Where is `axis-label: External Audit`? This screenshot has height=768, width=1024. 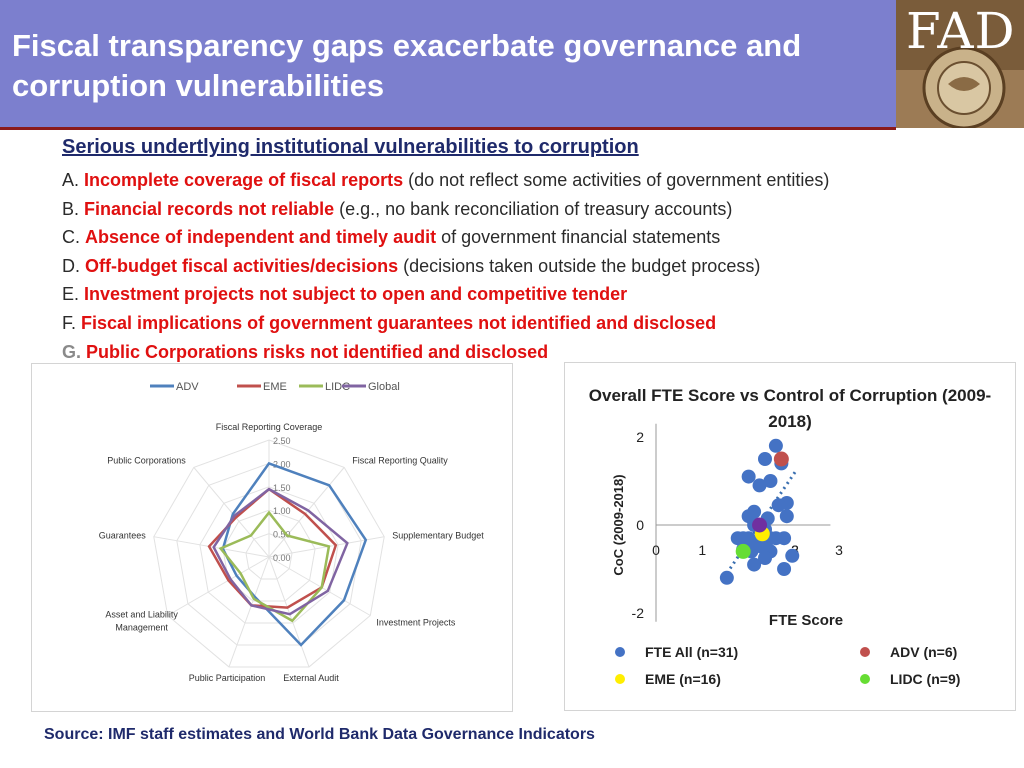
axis-label: External Audit is located at coordinates (311, 678).